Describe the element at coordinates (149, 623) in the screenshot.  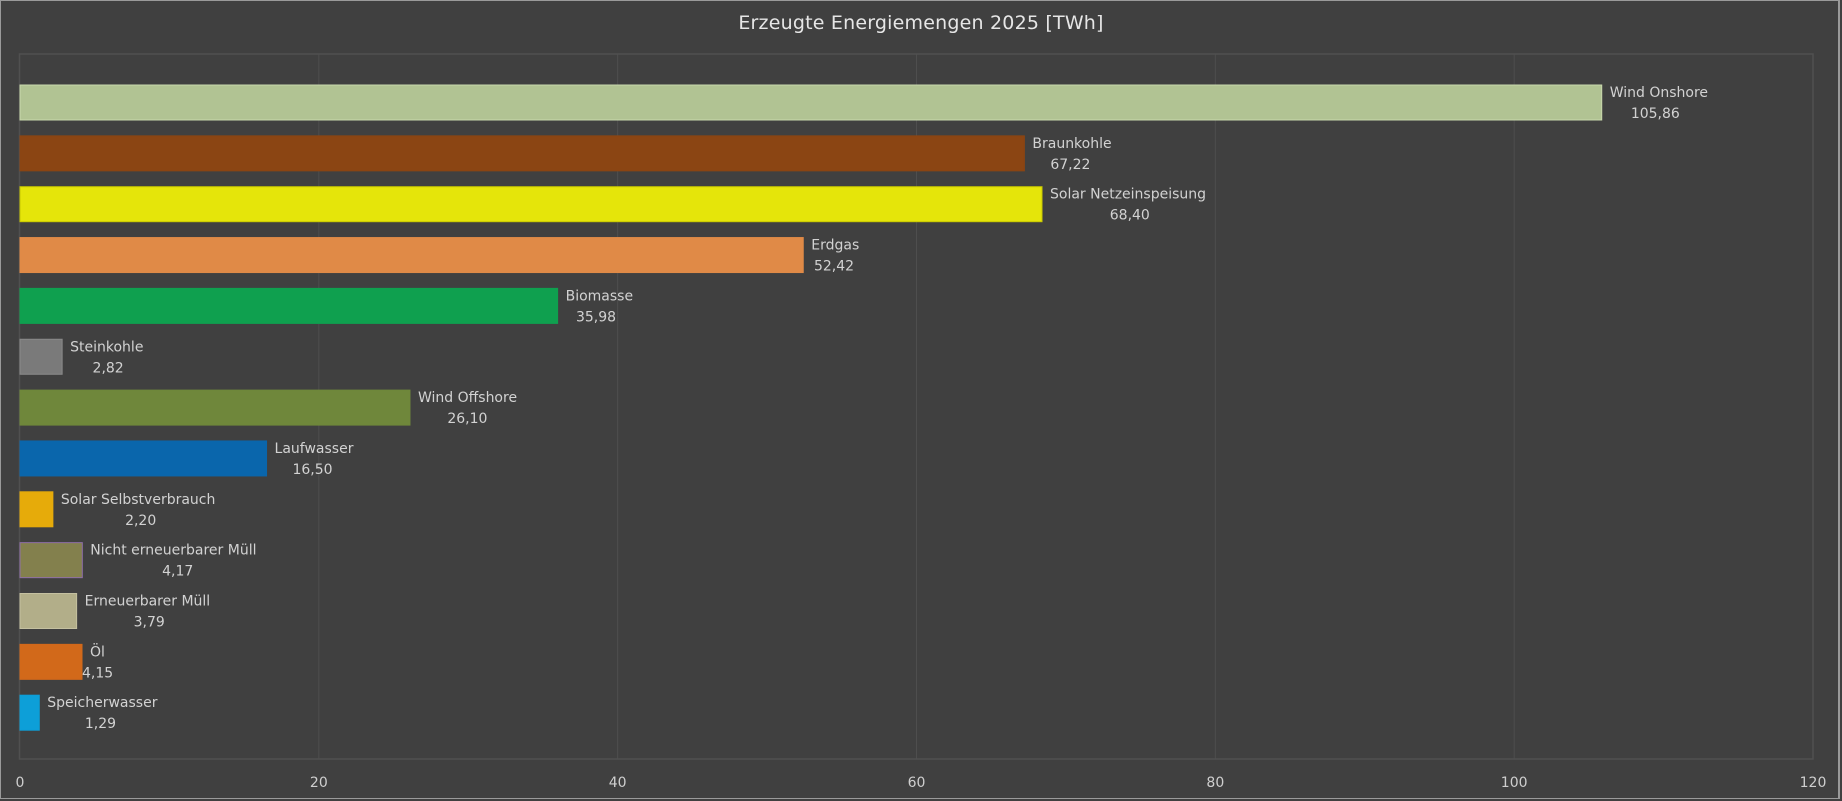
I see `bar-value-label: 3,79` at that location.